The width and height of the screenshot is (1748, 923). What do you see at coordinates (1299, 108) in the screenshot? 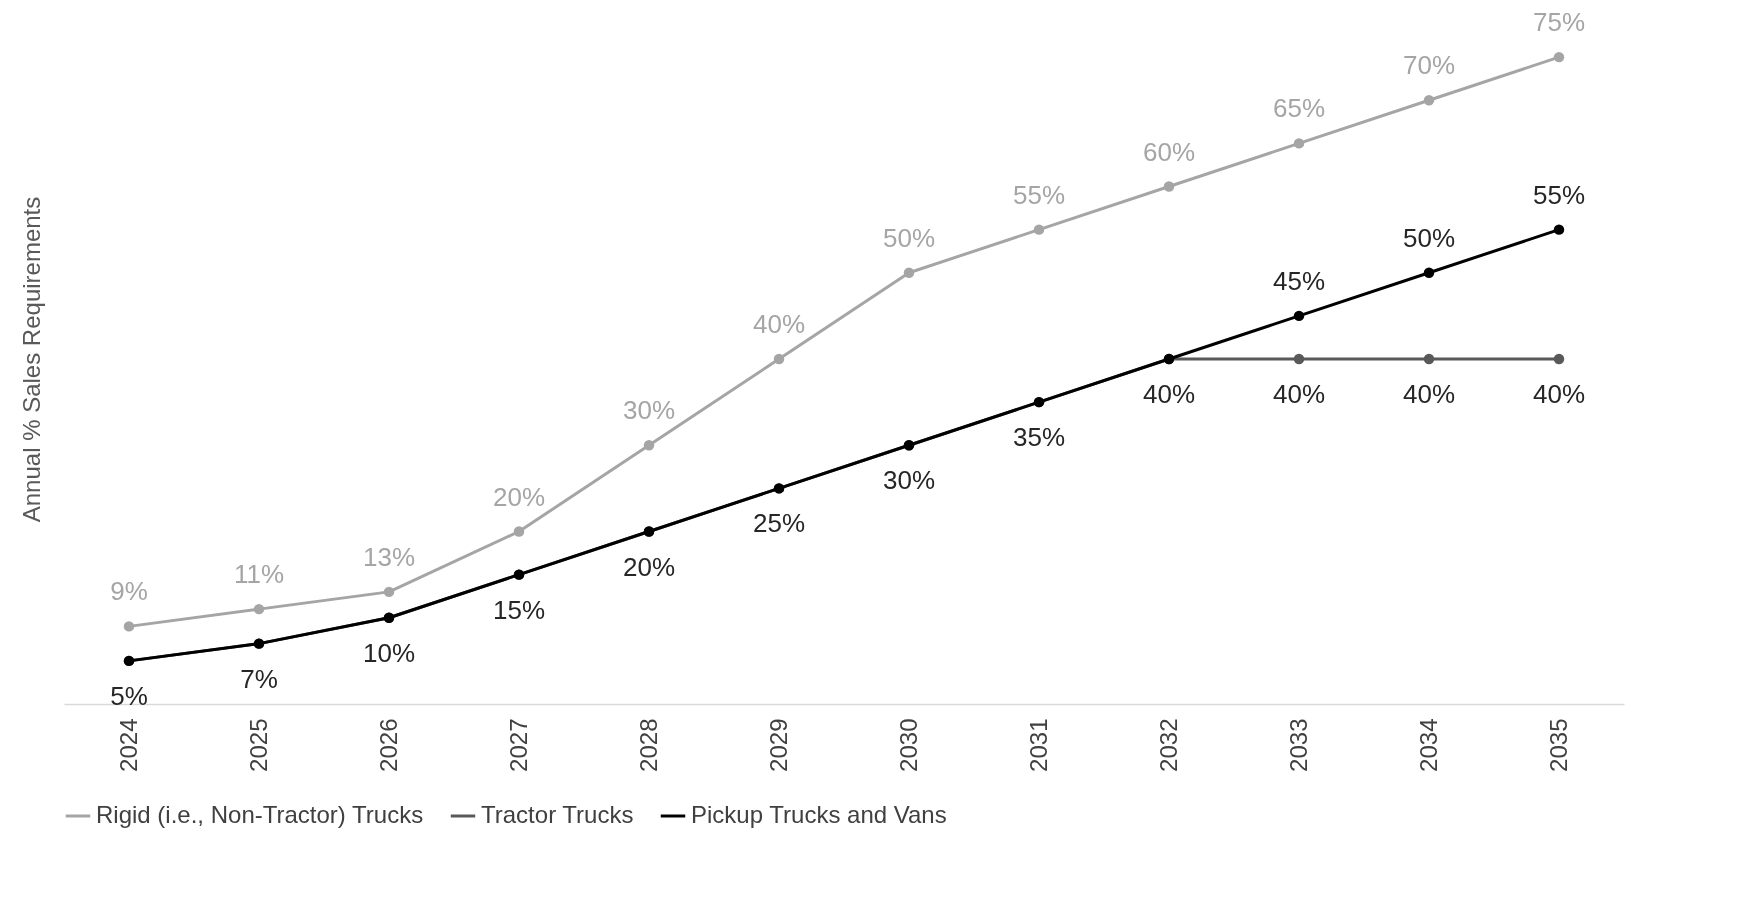
I see `data-label: 65%` at bounding box center [1299, 108].